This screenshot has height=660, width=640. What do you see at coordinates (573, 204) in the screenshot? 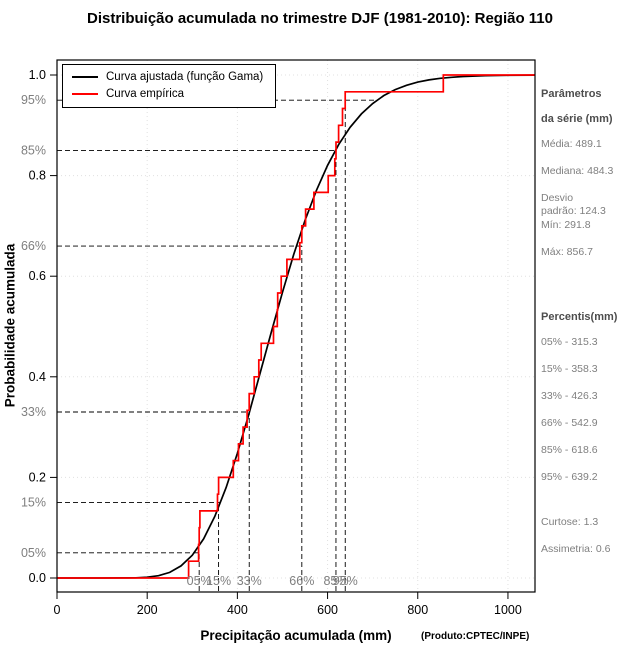
I see `stat-line: Desvio padrão: 124.3` at bounding box center [573, 204].